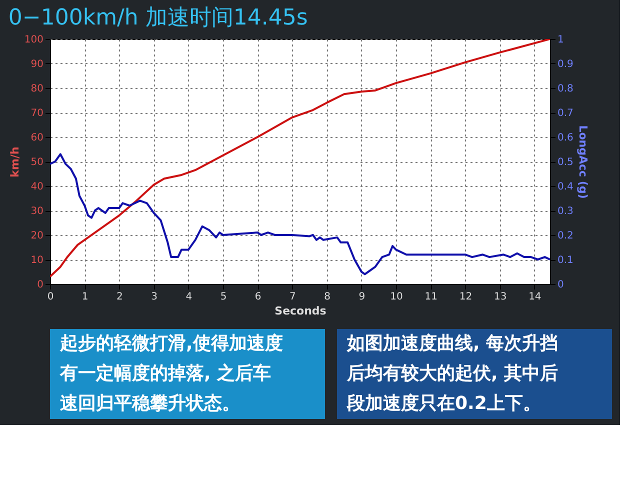 This screenshot has width=630, height=492. Describe the element at coordinates (327, 297) in the screenshot. I see `x-tick-label: 8` at that location.